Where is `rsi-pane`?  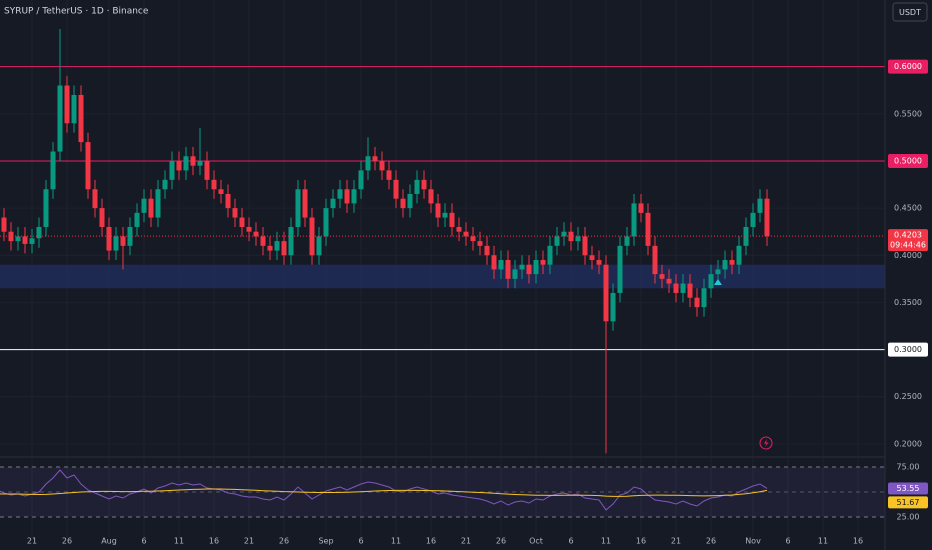 rsi-pane is located at coordinates (442, 498).